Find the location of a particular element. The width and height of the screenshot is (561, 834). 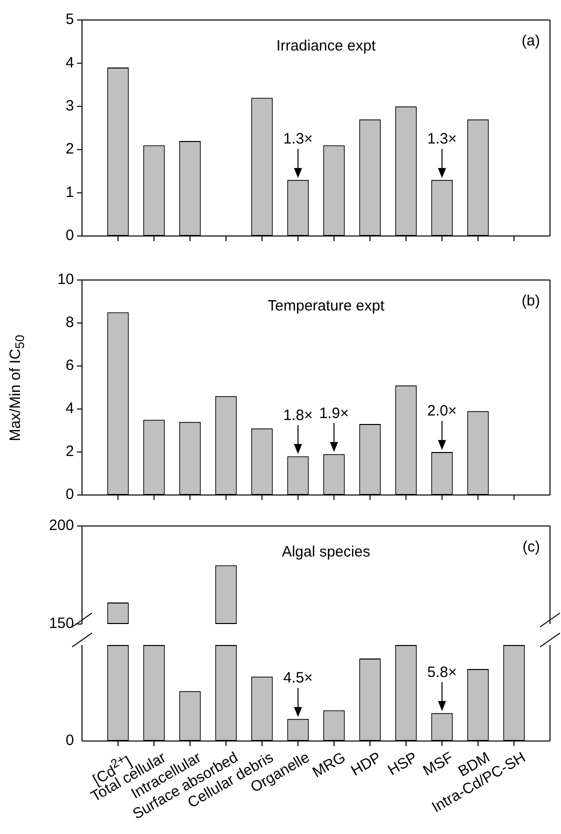

annotation: (c) is located at coordinates (531, 547).